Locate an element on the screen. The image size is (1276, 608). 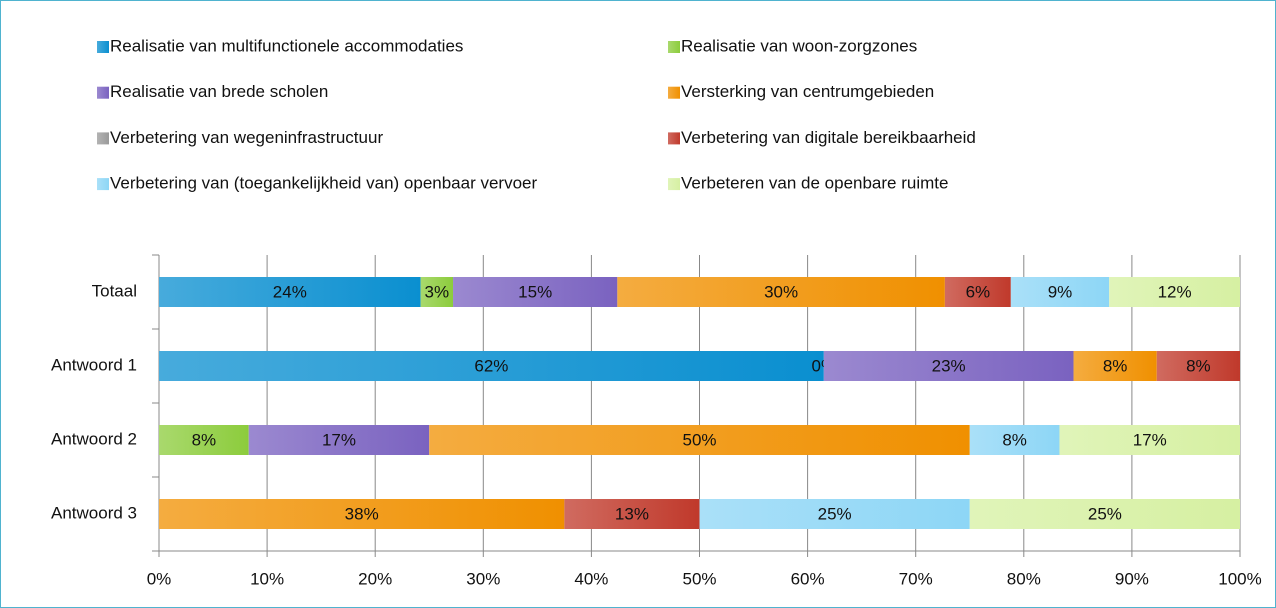
legend-label: Verbetering van digitale bereikbaarheid is located at coordinates (828, 137).